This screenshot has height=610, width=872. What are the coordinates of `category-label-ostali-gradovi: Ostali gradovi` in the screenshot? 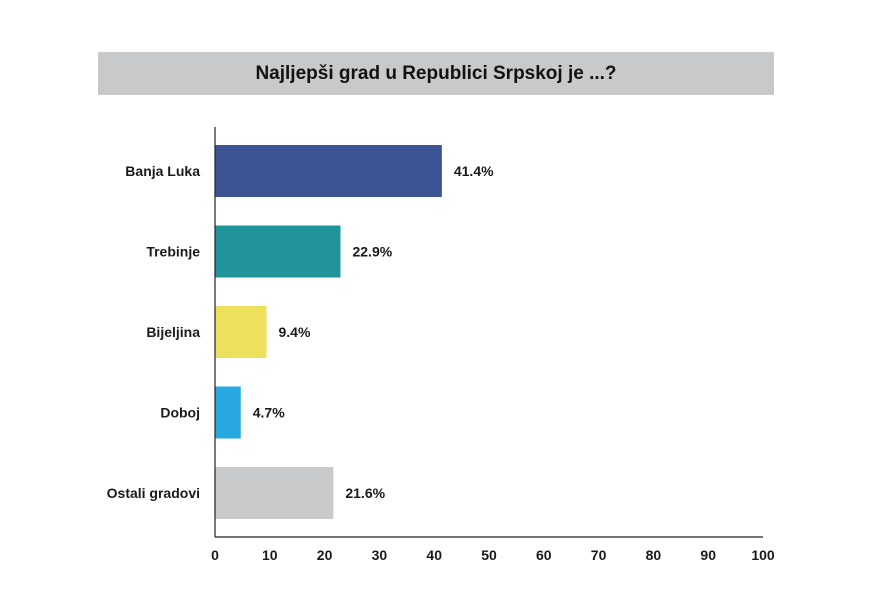 It's located at (153, 493).